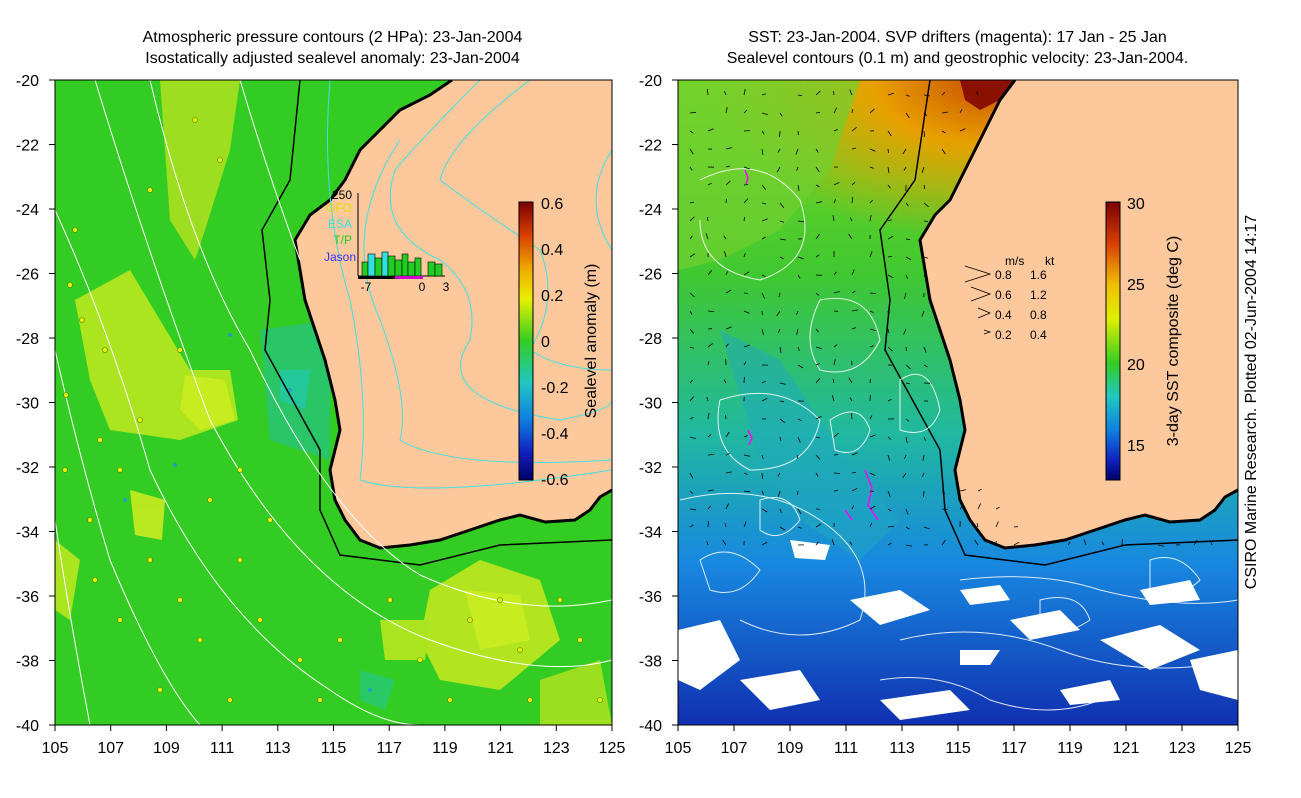 This screenshot has width=1301, height=798. Describe the element at coordinates (1136, 365) in the screenshot. I see `sst-cbar-tick-2: 20` at that location.